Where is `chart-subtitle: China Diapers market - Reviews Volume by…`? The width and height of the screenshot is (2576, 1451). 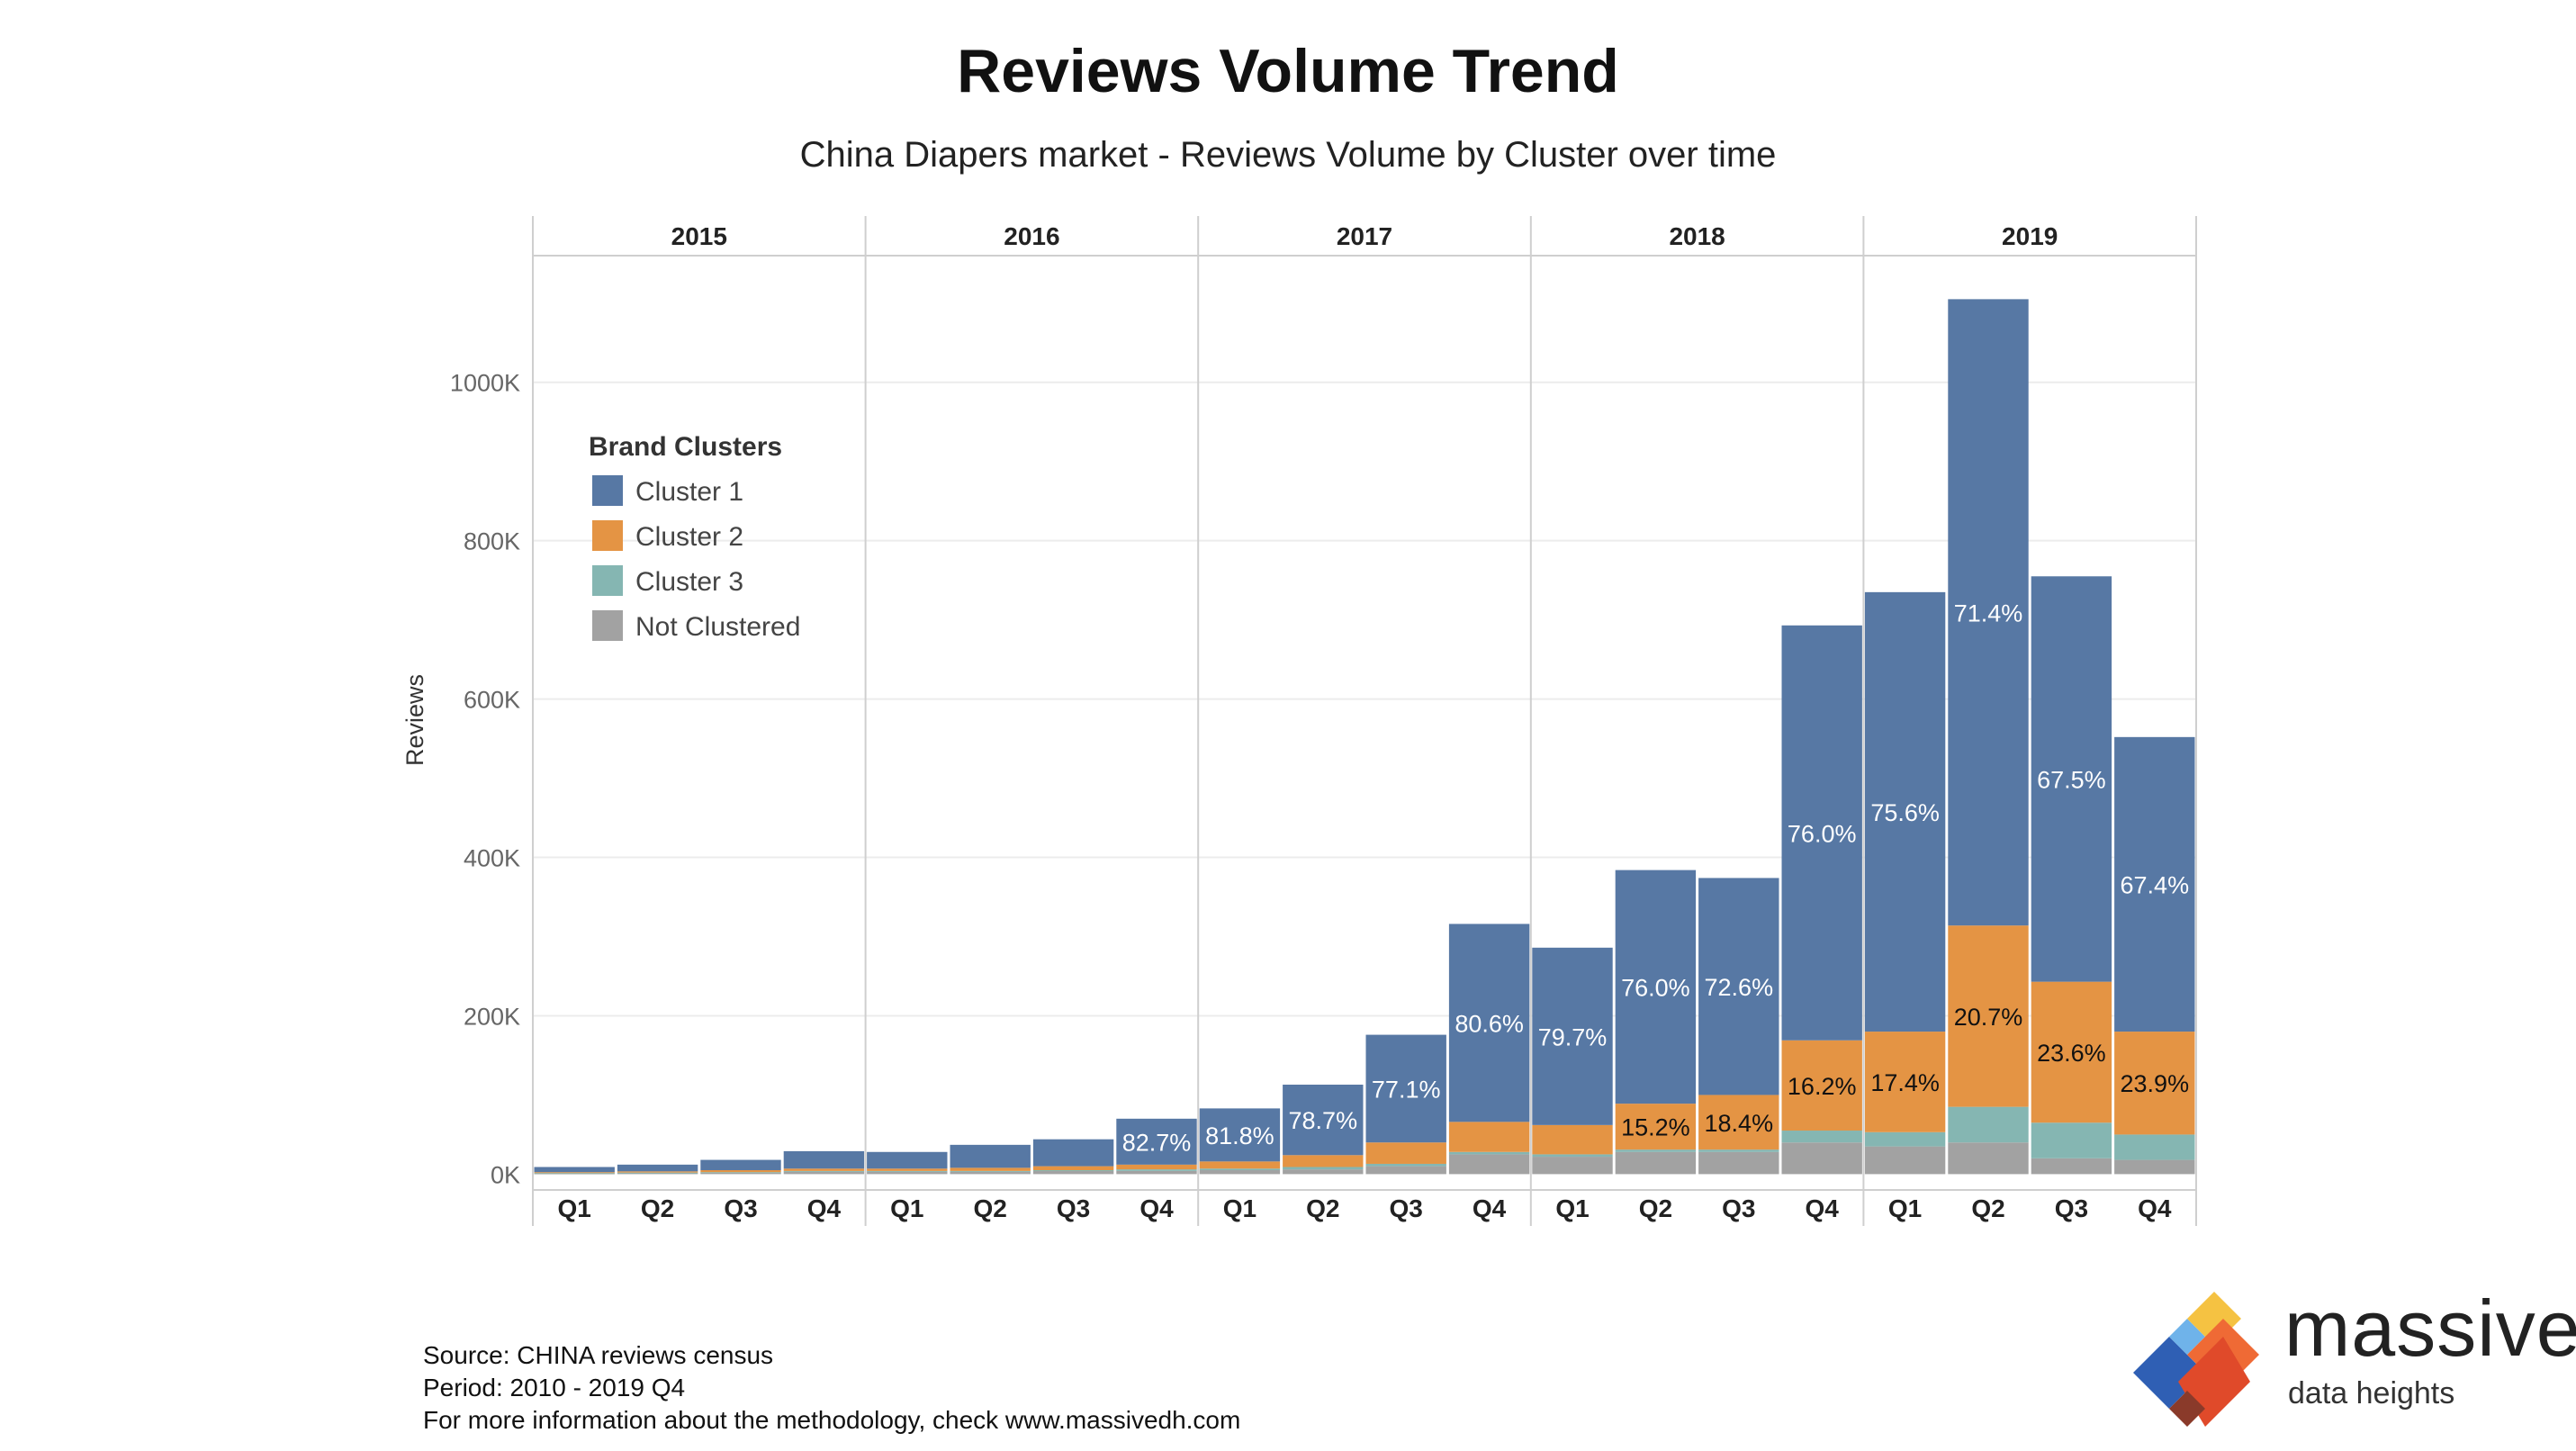 chart-subtitle: China Diapers market - Reviews Volume by… is located at coordinates (1288, 155).